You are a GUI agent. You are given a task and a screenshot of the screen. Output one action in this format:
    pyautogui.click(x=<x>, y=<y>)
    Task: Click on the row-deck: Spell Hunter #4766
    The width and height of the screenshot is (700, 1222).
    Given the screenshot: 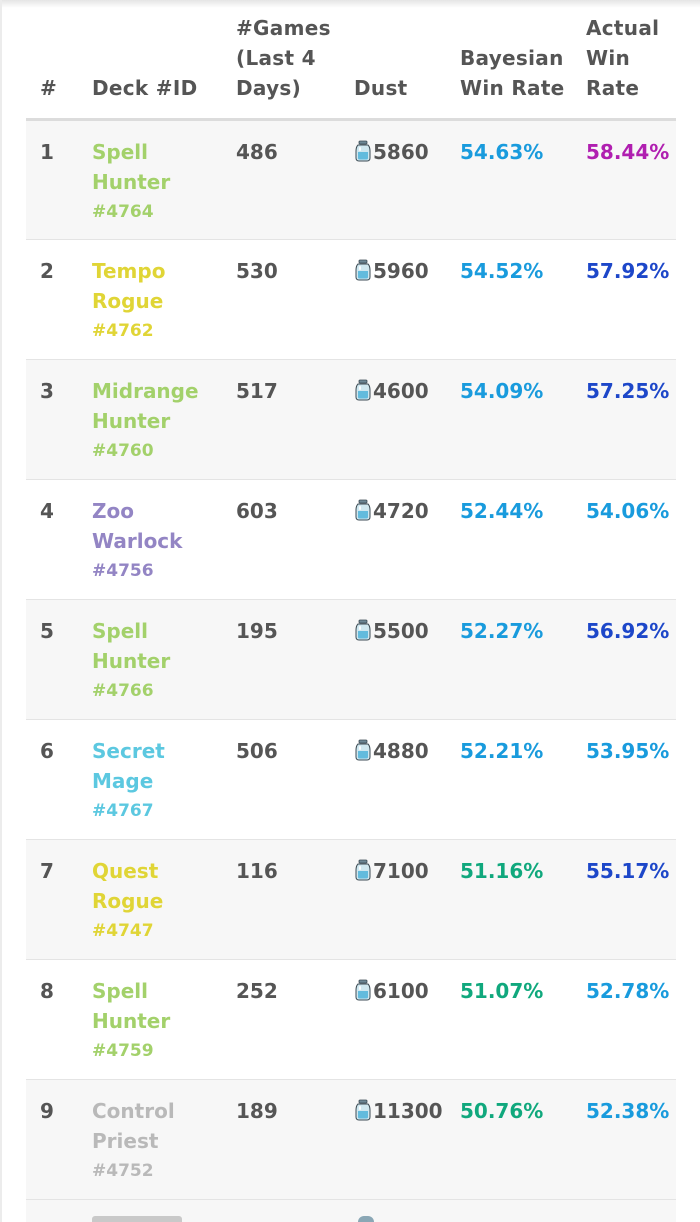 What is the action you would take?
    pyautogui.click(x=164, y=659)
    